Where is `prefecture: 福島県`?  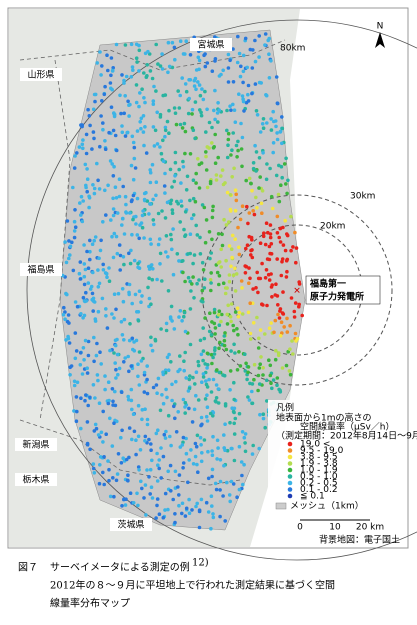 prefecture: 福島県 is located at coordinates (40, 270).